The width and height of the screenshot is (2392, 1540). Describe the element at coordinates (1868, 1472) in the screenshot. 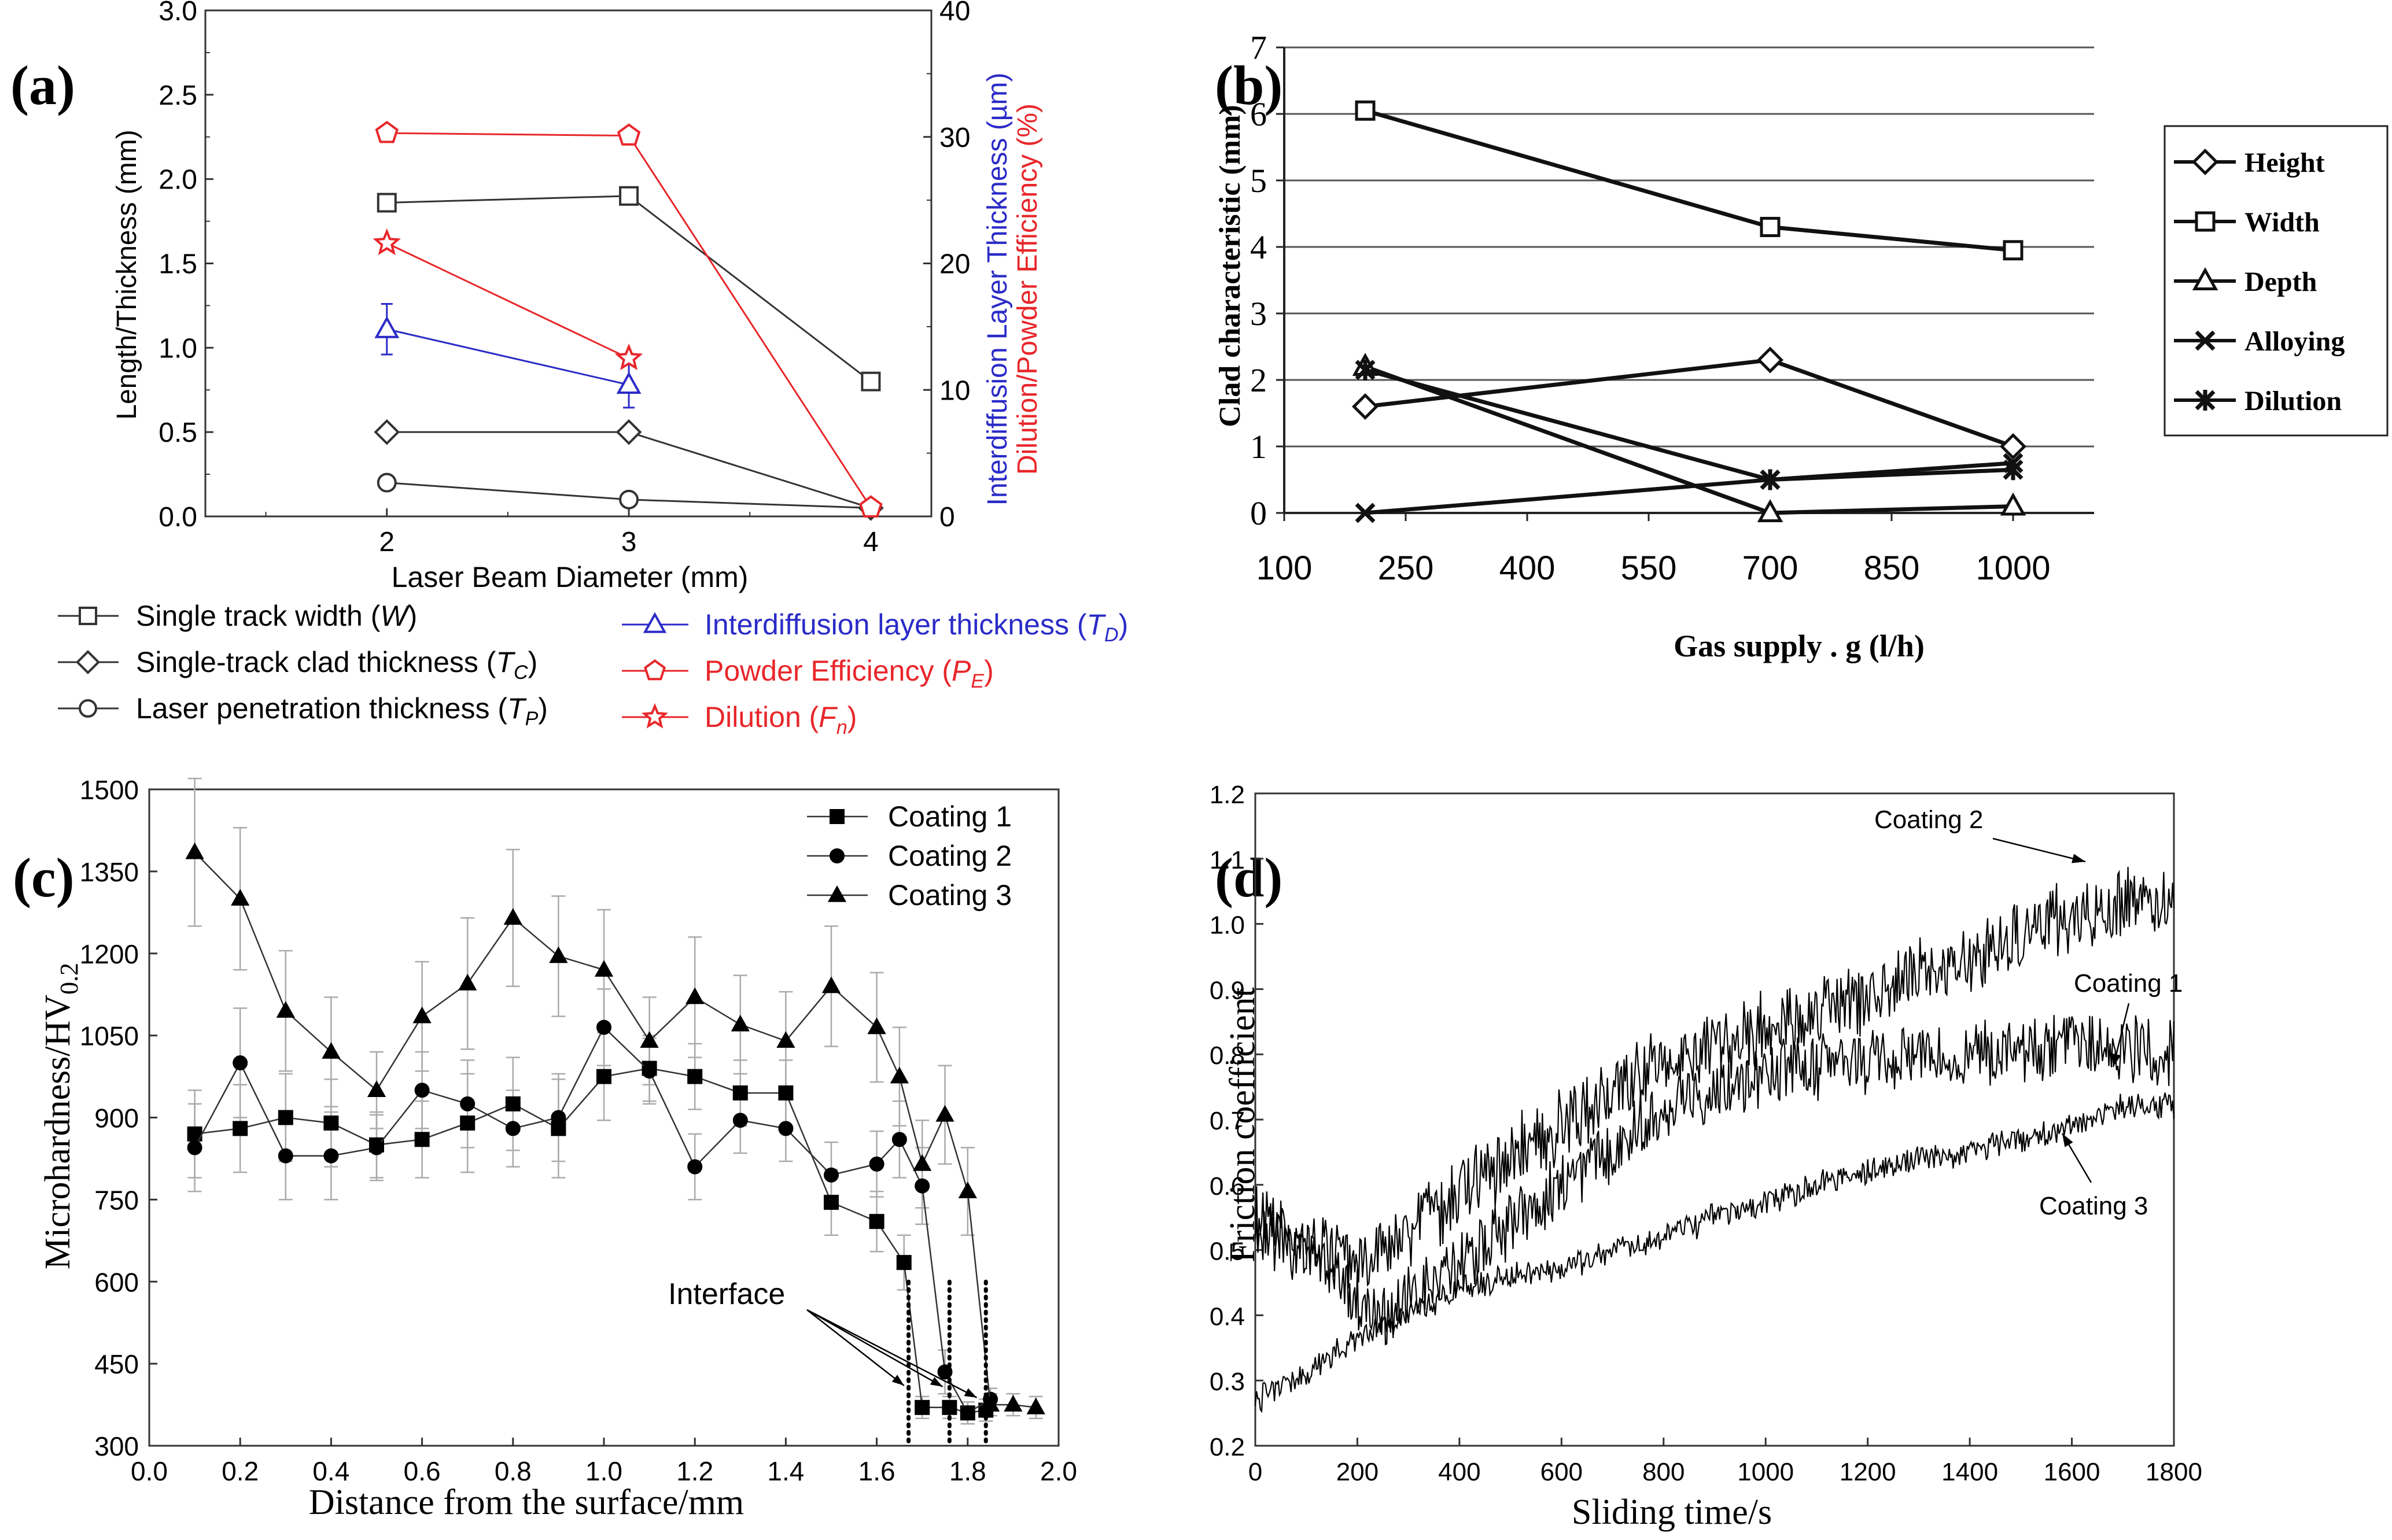

I see `x-tick-label: 1200` at that location.